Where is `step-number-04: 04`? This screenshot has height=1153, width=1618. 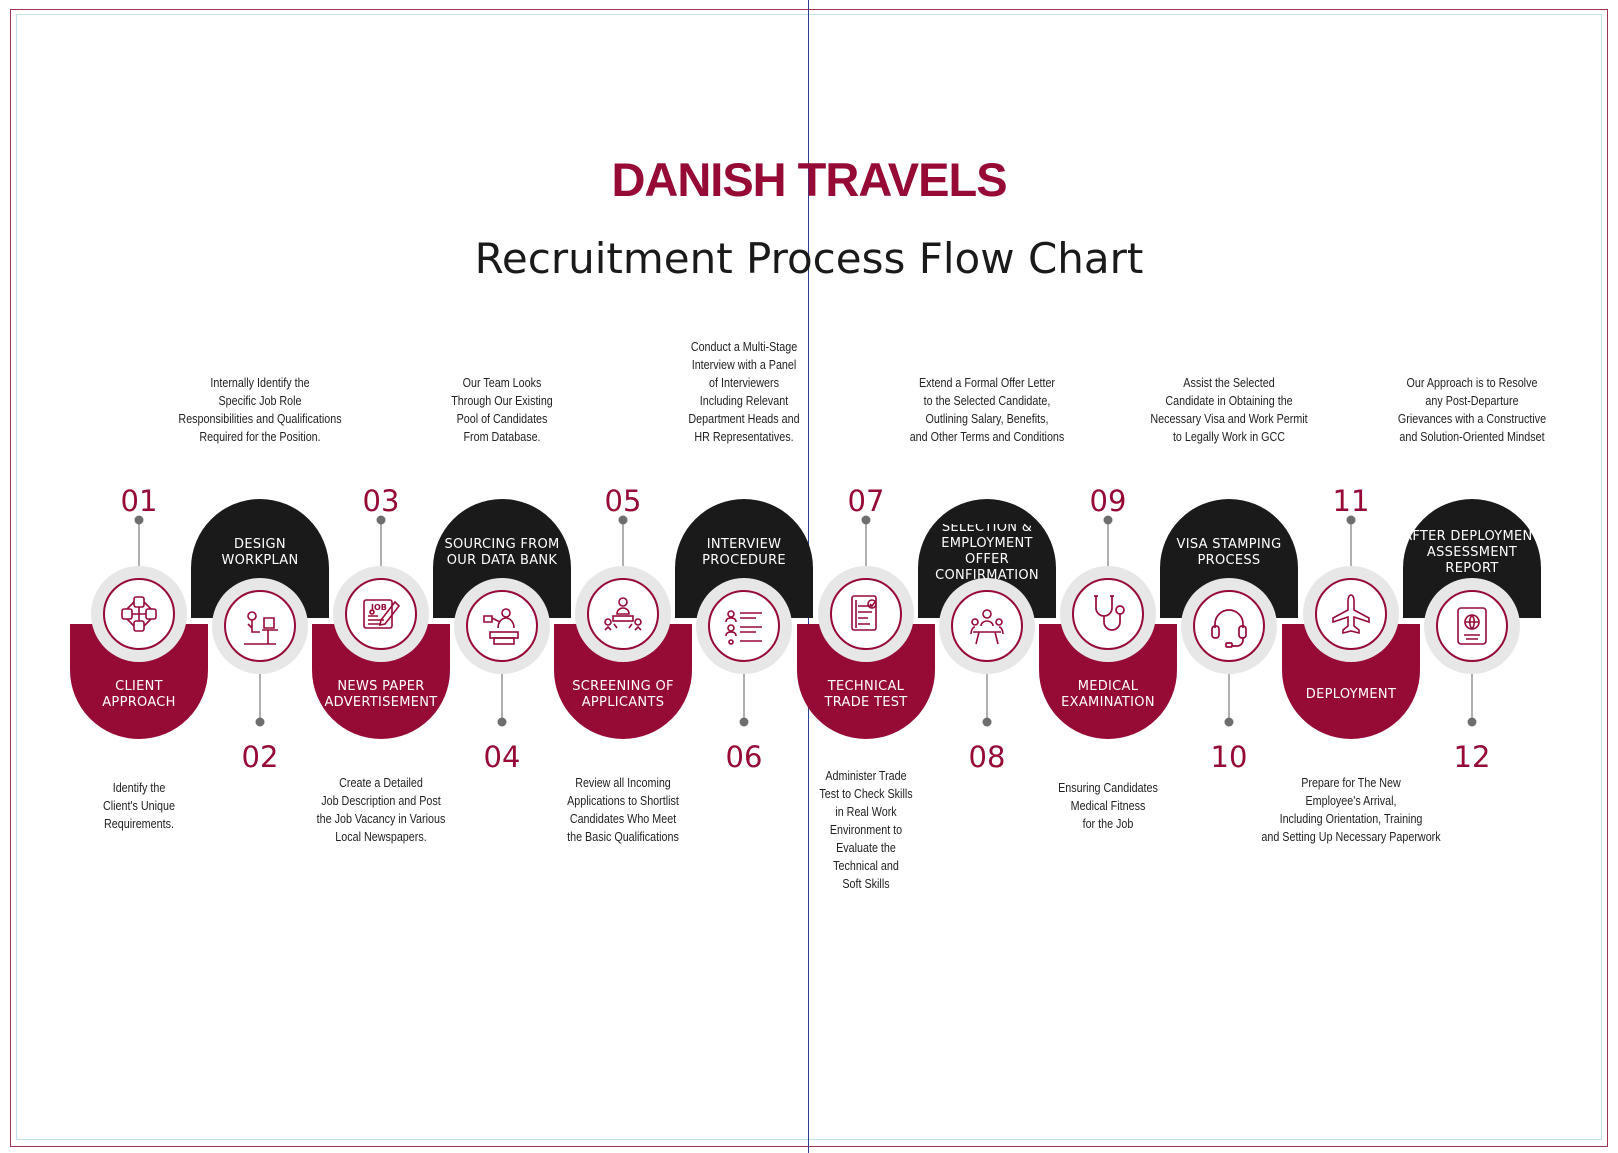
step-number-04: 04 is located at coordinates (502, 757).